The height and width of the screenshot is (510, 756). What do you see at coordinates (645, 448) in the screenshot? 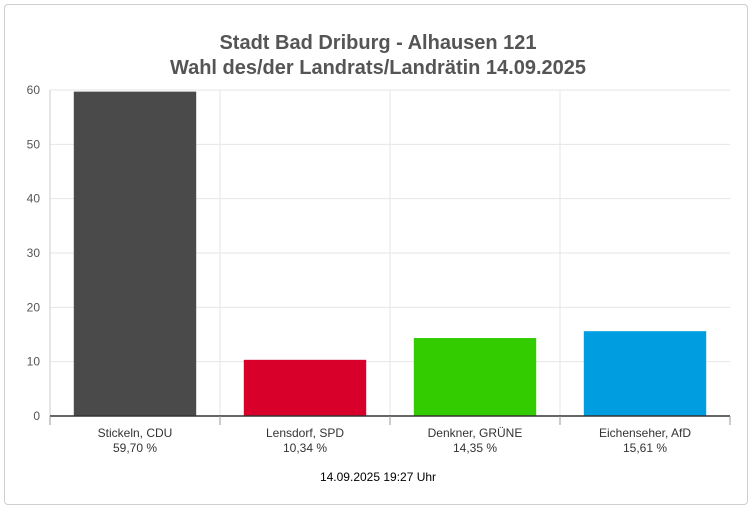
I see `value-label: 15,61 %` at bounding box center [645, 448].